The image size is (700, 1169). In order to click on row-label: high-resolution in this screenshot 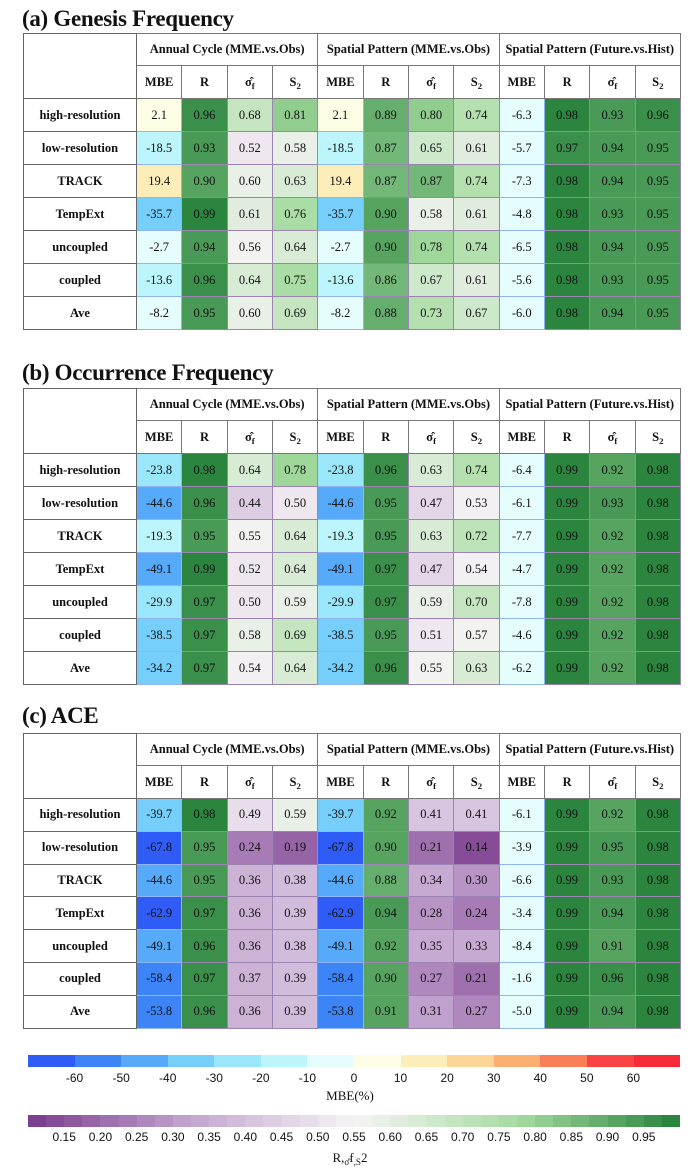, I will do `click(80, 115)`.